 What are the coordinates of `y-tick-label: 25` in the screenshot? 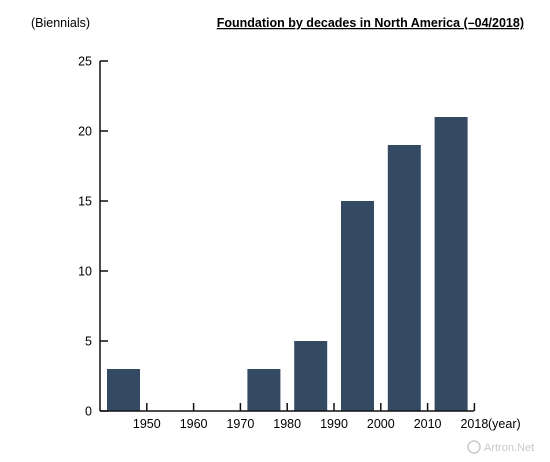 It's located at (85, 62).